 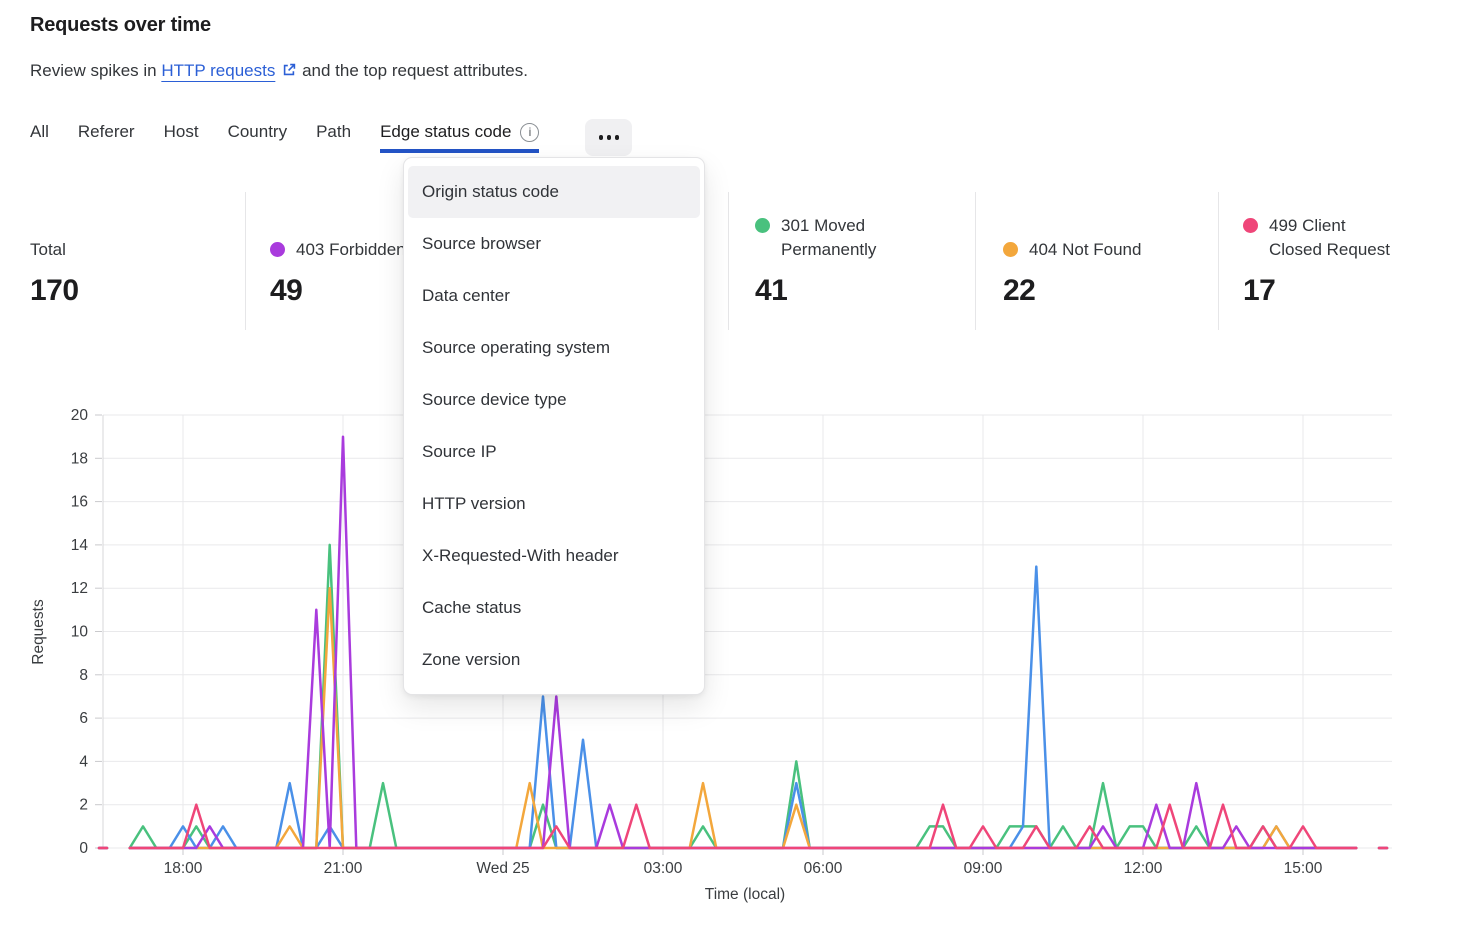 What do you see at coordinates (663, 868) in the screenshot?
I see `x-tick-label: 03:00` at bounding box center [663, 868].